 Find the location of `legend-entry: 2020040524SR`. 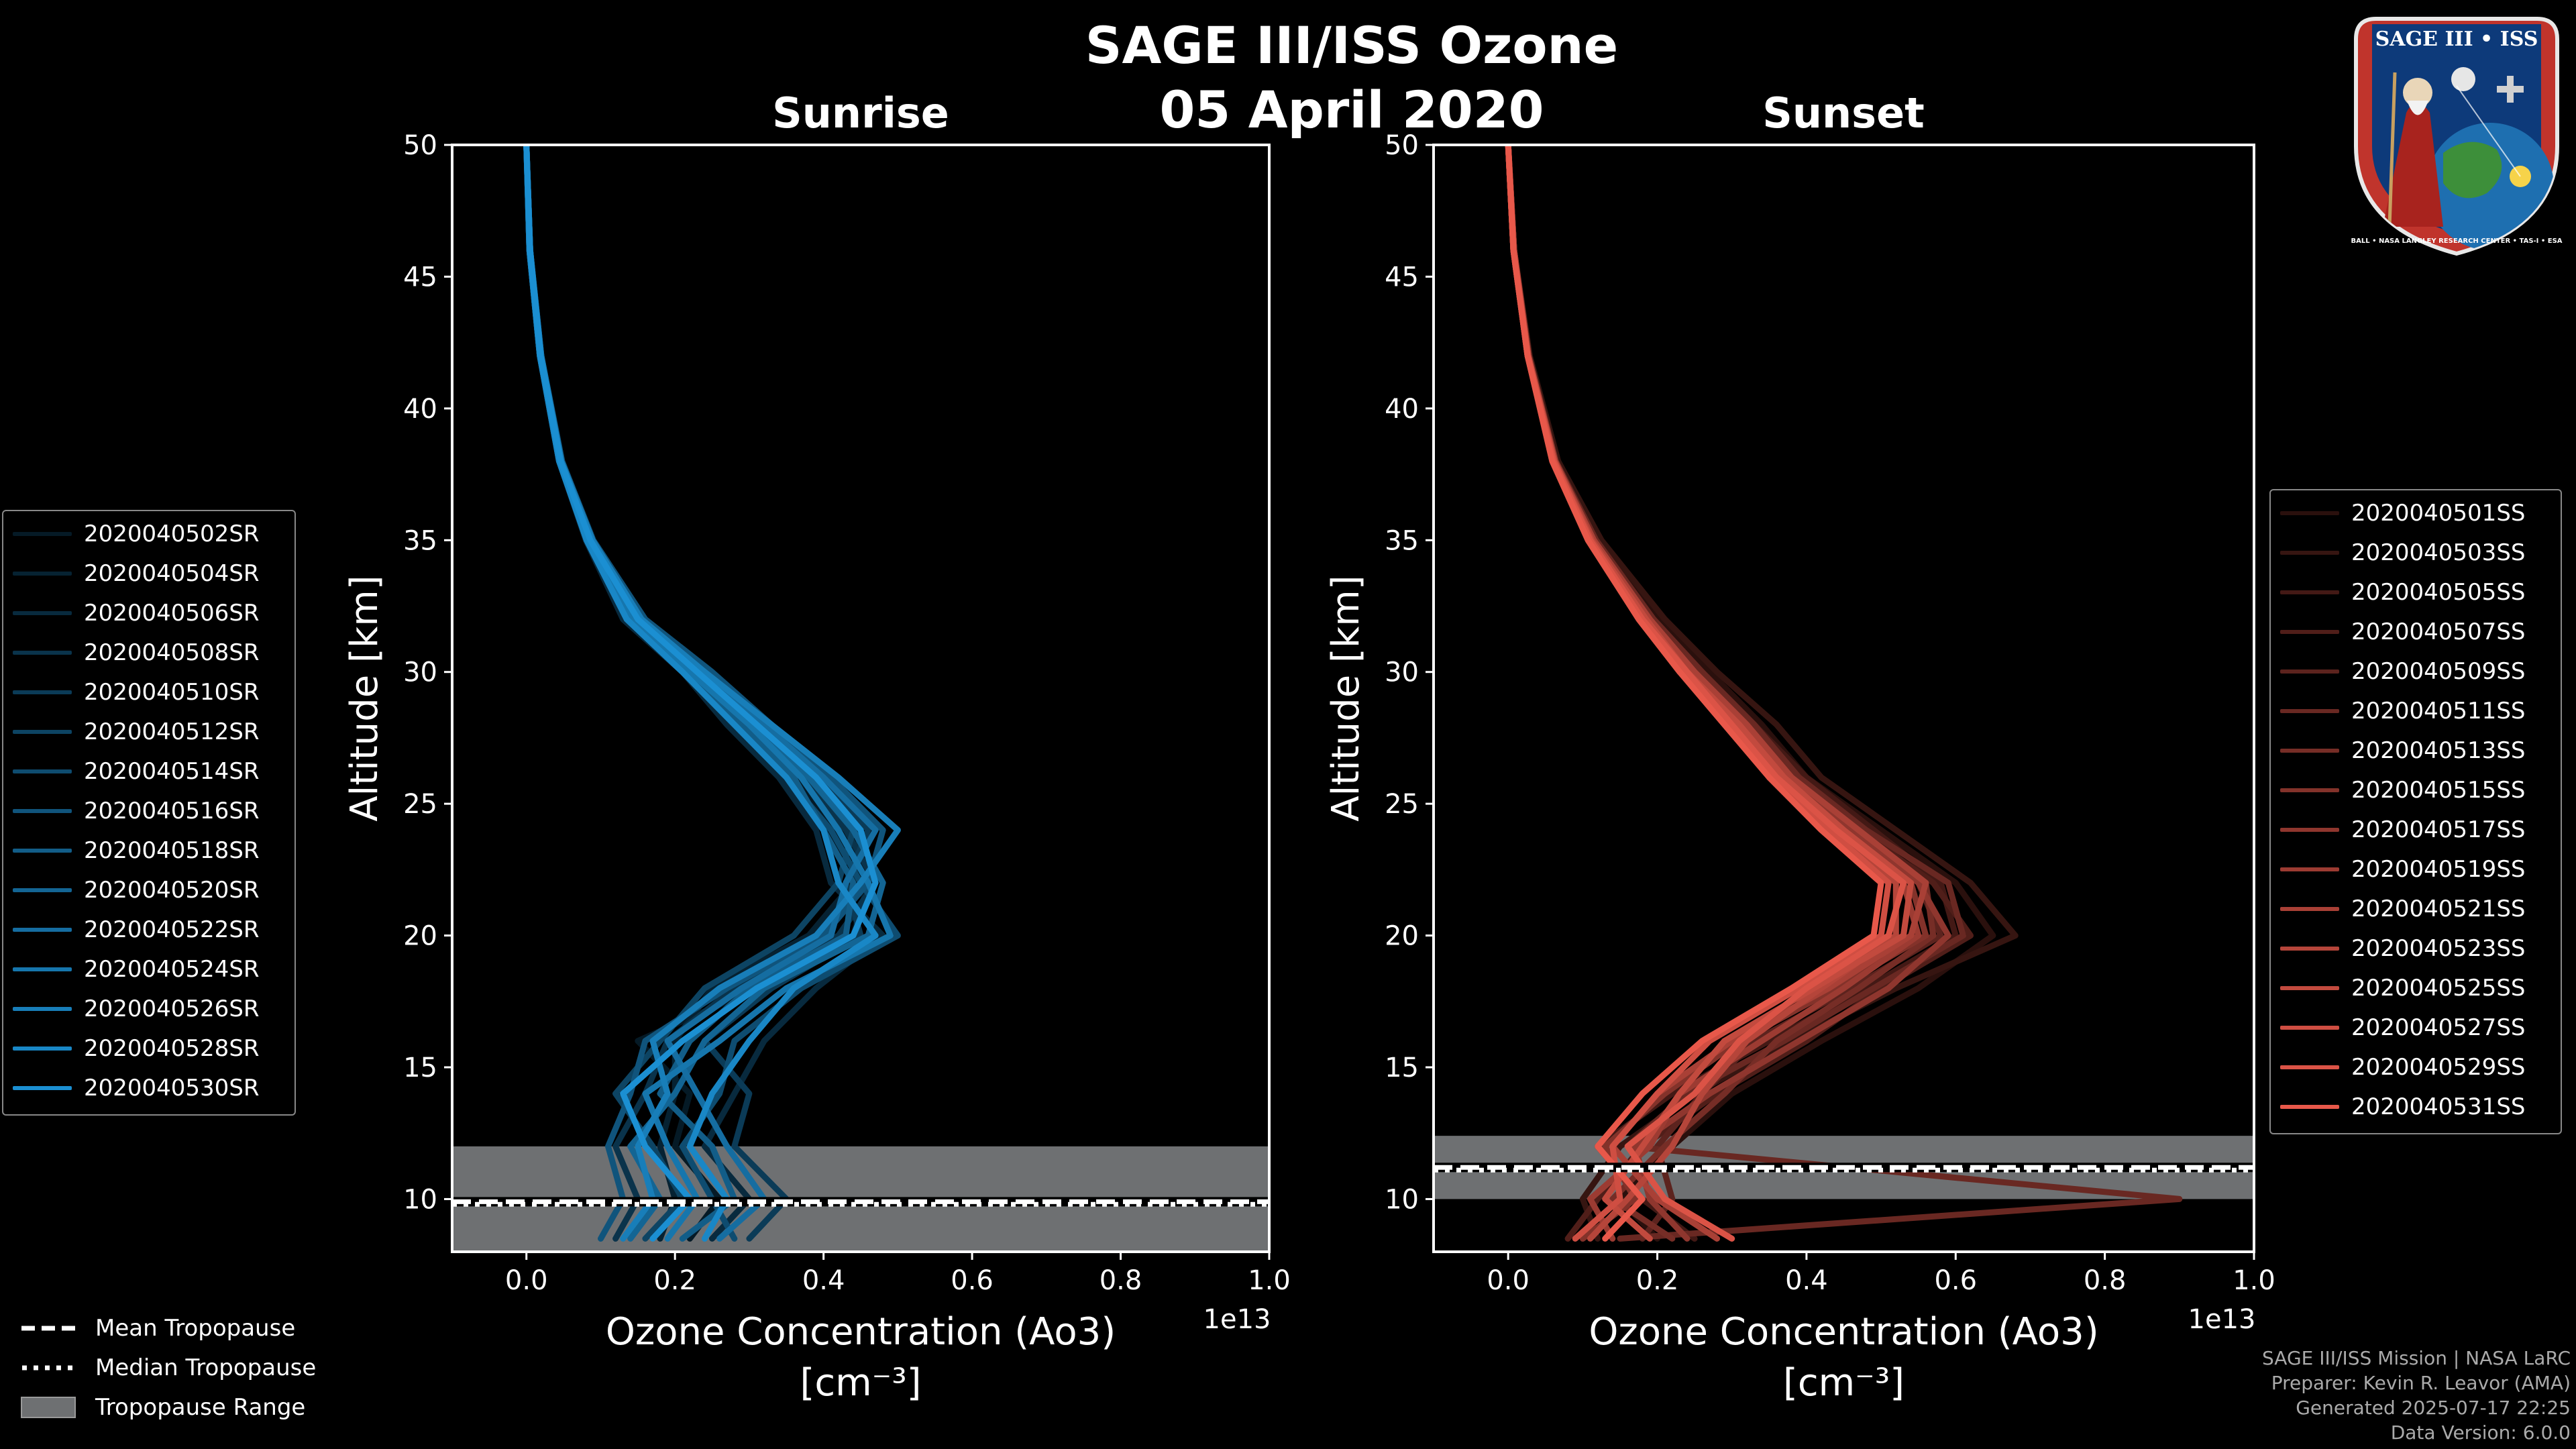

legend-entry: 2020040524SR is located at coordinates (148, 969).